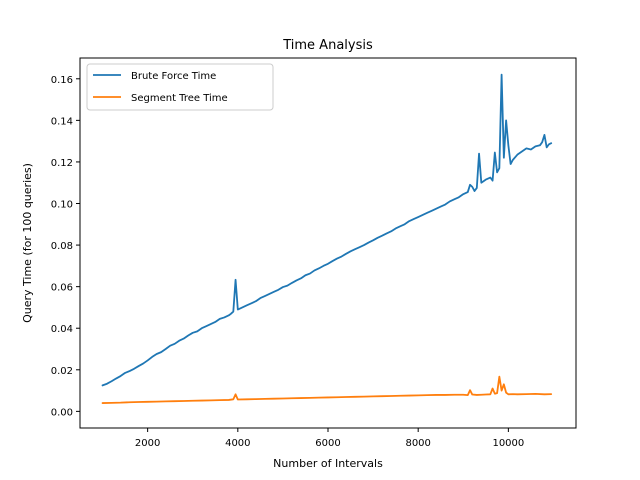 Image resolution: width=640 pixels, height=480 pixels. Describe the element at coordinates (417, 443) in the screenshot. I see `x-tick-label: 8000` at that location.